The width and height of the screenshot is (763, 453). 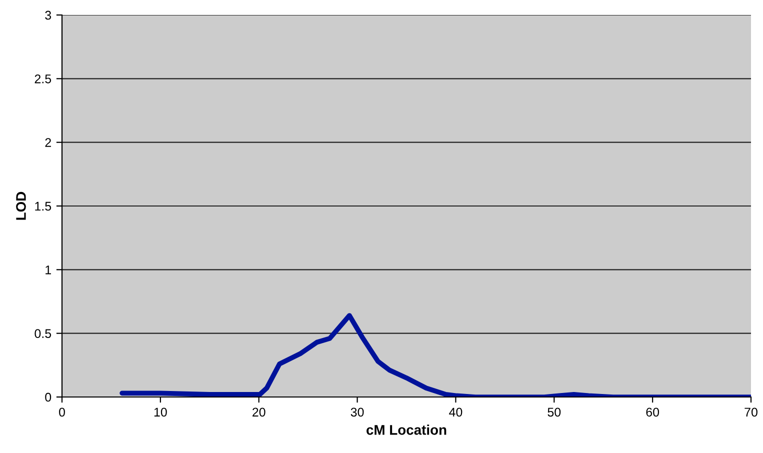 What do you see at coordinates (455, 412) in the screenshot?
I see `x-tick-label: 40` at bounding box center [455, 412].